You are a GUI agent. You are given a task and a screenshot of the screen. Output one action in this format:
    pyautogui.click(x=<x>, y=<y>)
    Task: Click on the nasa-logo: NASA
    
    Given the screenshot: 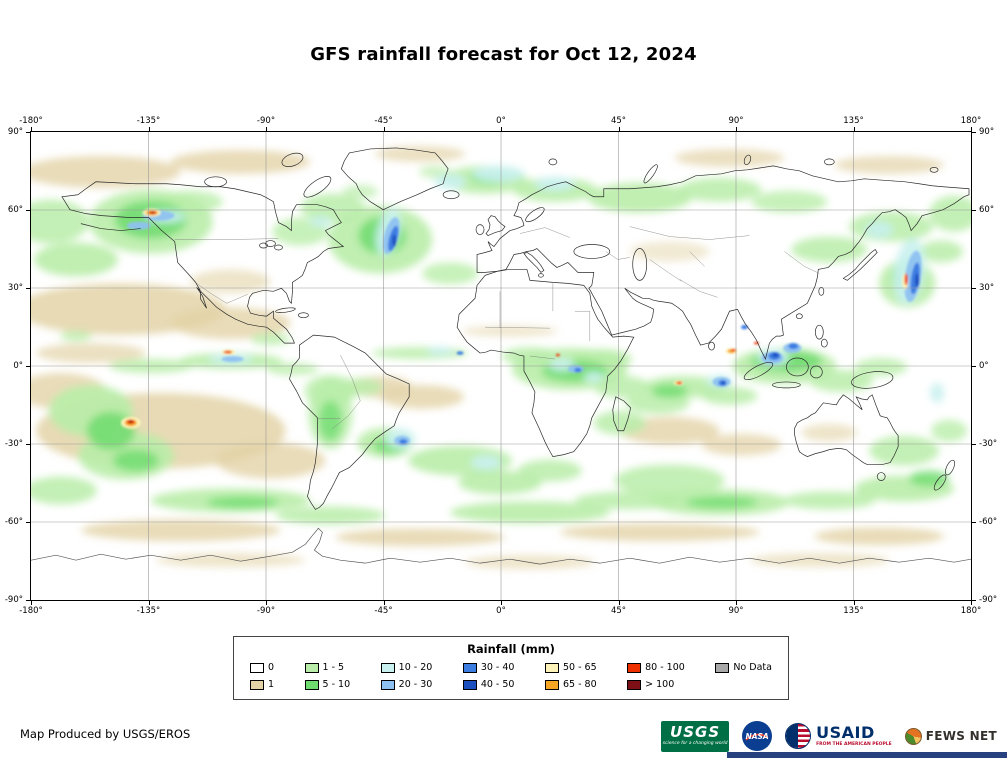 What is the action you would take?
    pyautogui.click(x=757, y=736)
    